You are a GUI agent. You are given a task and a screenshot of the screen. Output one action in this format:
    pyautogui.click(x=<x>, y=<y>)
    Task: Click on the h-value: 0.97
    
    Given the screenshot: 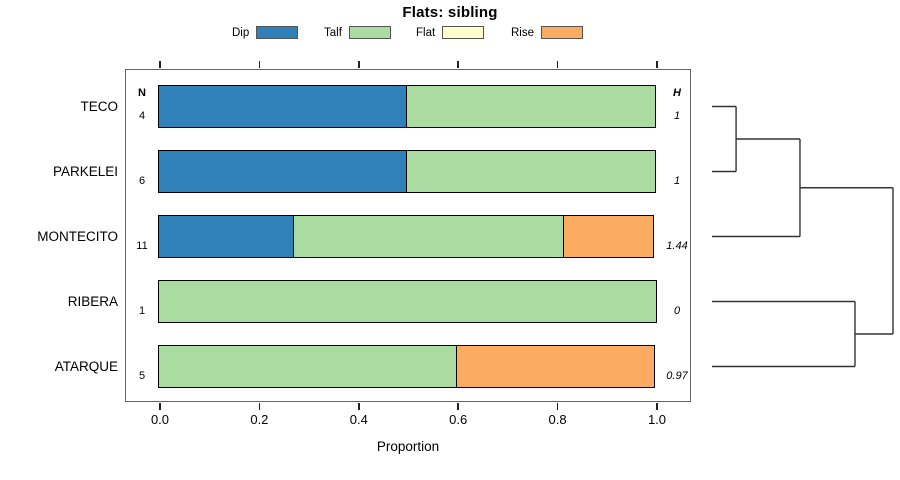 What is the action you would take?
    pyautogui.click(x=677, y=376)
    